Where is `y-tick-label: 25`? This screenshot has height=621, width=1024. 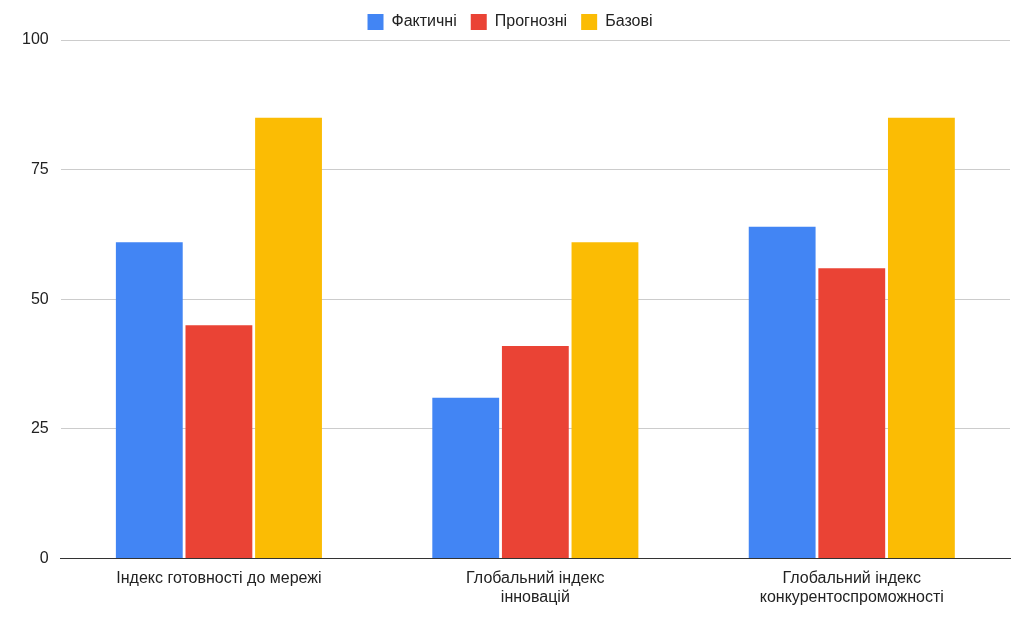
y-tick-label: 25 is located at coordinates (39, 428).